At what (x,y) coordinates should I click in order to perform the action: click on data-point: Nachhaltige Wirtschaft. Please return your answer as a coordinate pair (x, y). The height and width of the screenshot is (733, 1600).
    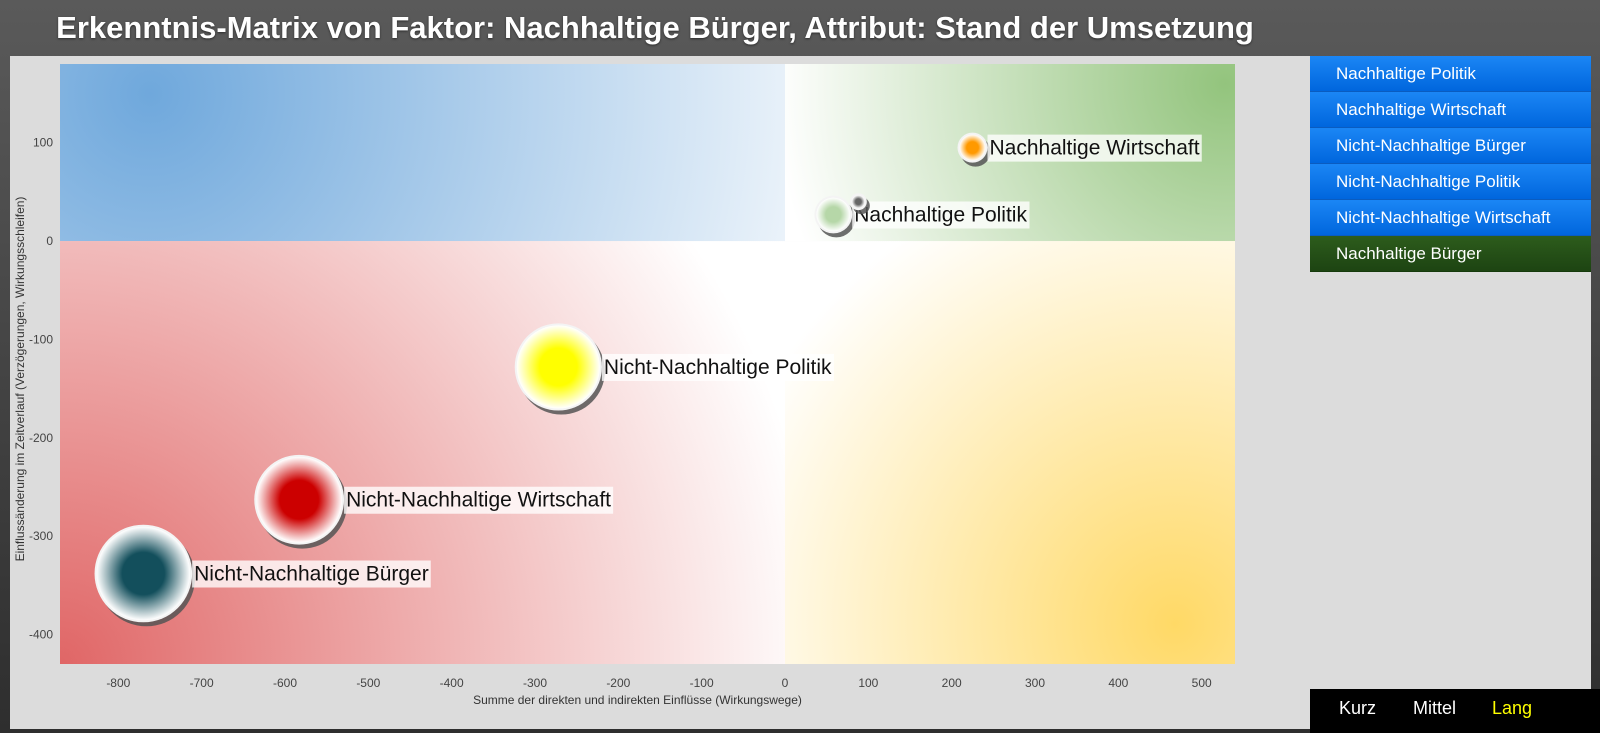
    Looking at the image, I should click on (1079, 149).